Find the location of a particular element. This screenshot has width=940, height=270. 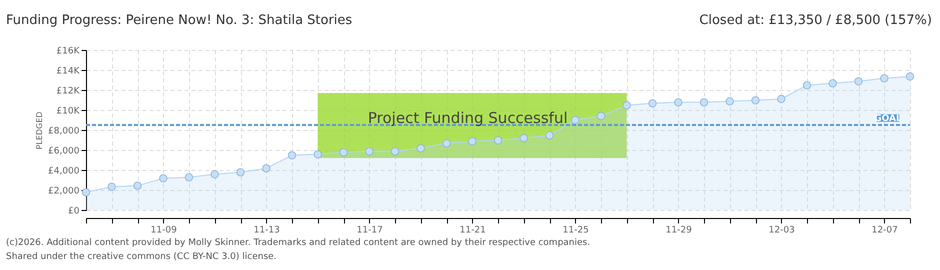

y-tick-label: £16K is located at coordinates (68, 51).